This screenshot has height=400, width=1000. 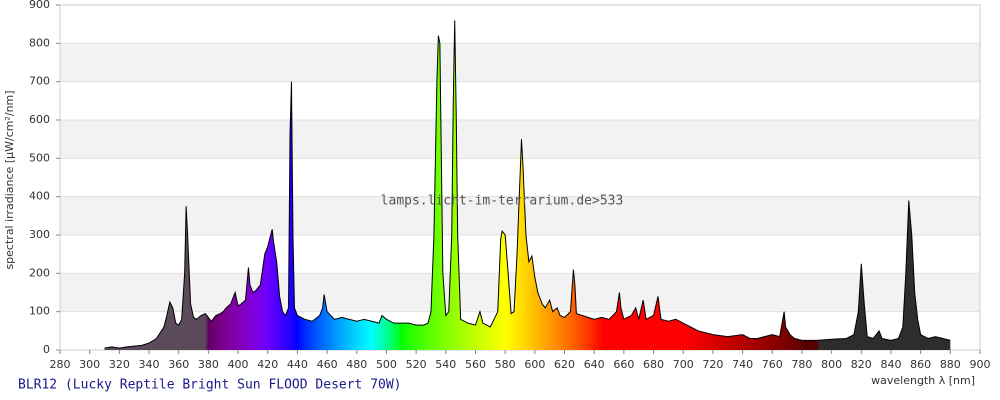 I want to click on x-tick-label: 500, so click(x=386, y=364).